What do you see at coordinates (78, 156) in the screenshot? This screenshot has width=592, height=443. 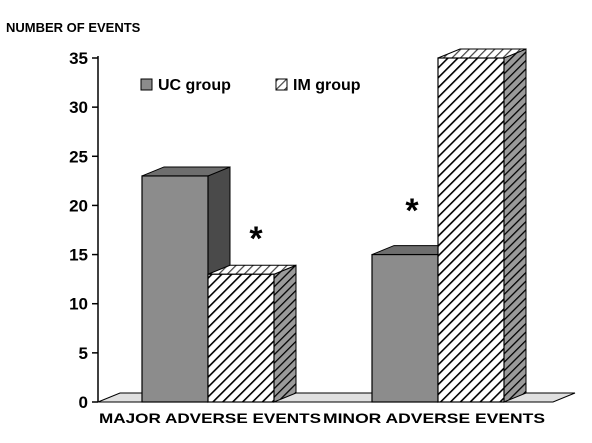 I see `y-tick-label: 25` at bounding box center [78, 156].